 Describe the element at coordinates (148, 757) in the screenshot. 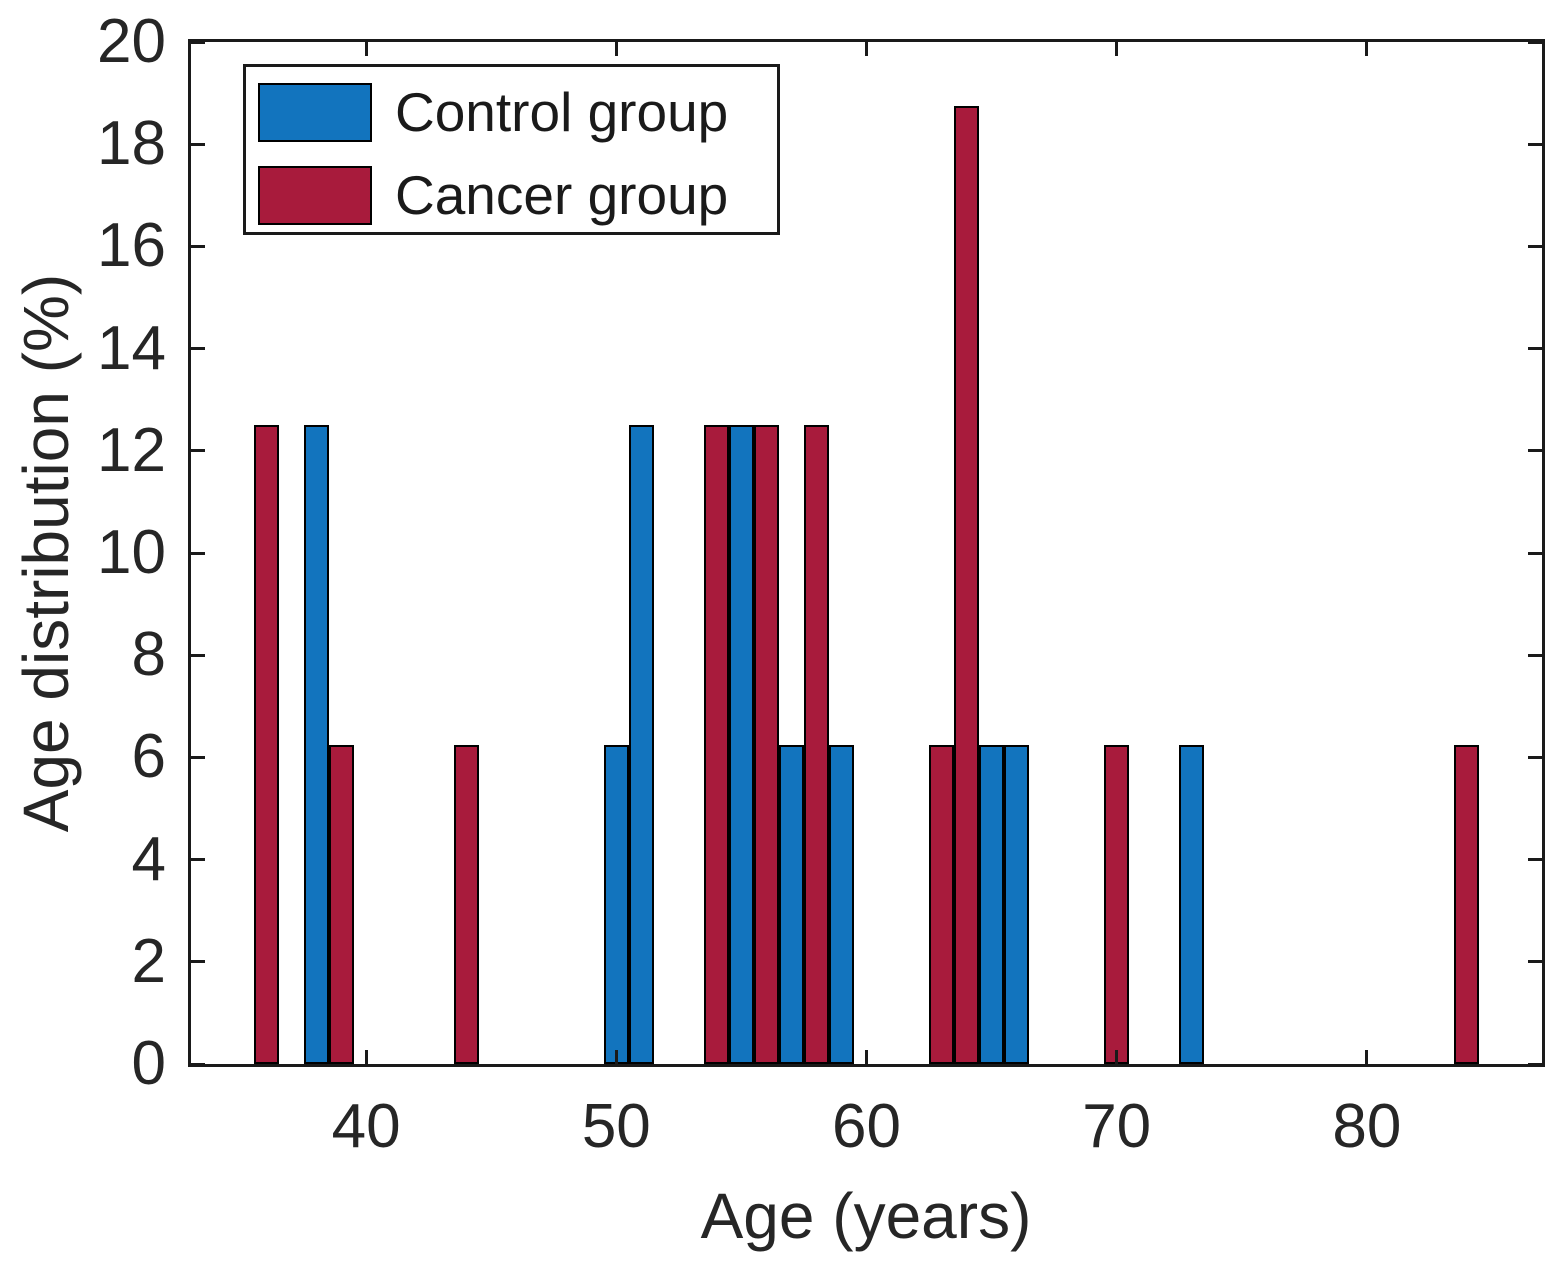

I see `y-tick-label-6: 6` at that location.